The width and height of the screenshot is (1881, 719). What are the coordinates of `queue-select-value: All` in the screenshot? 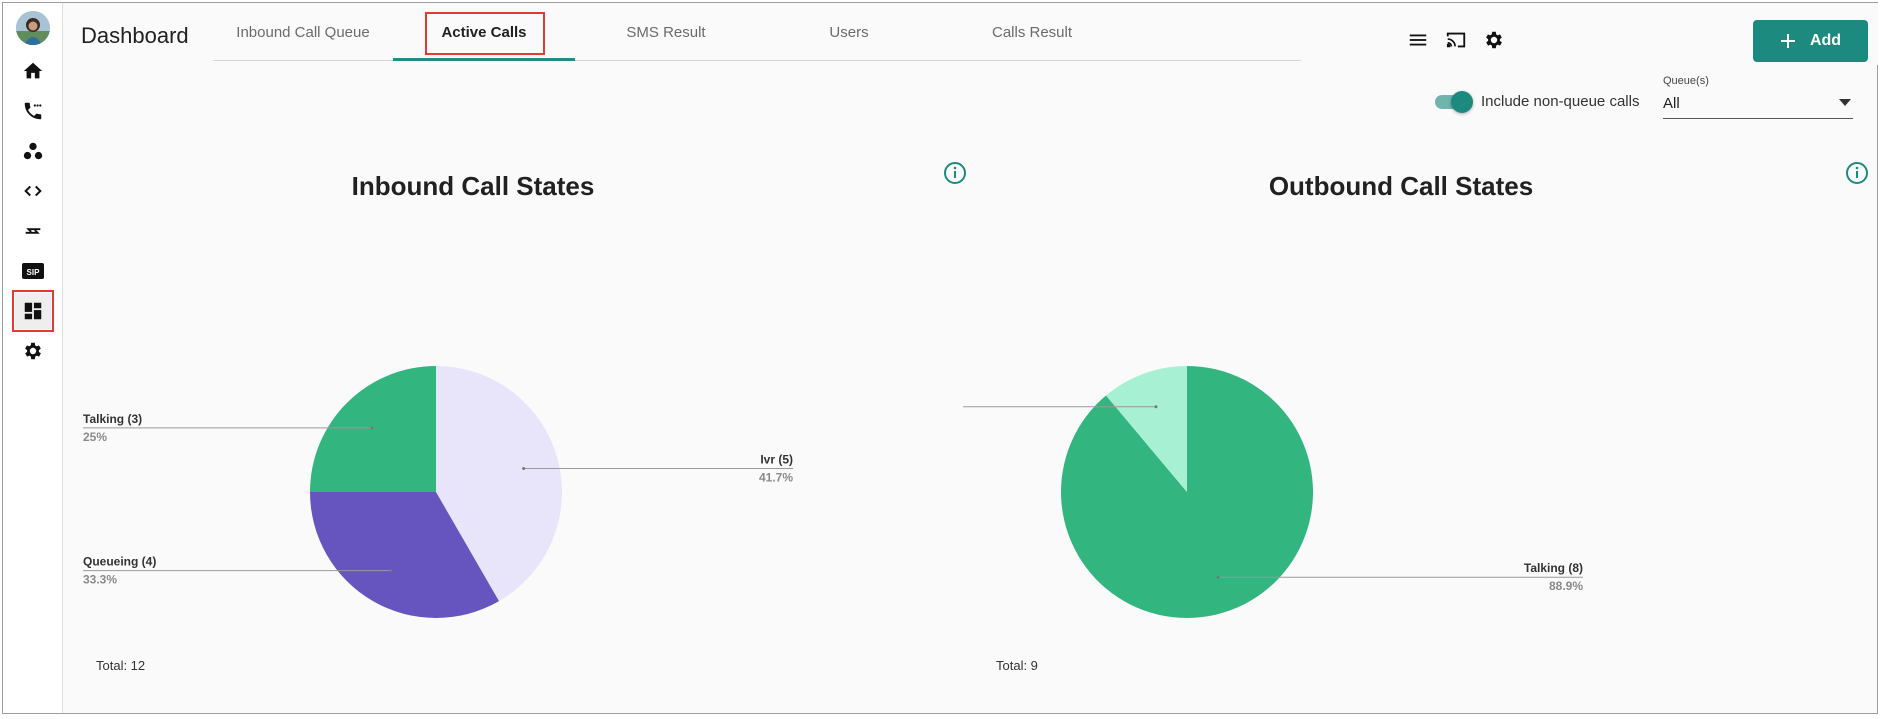 It's located at (1671, 103).